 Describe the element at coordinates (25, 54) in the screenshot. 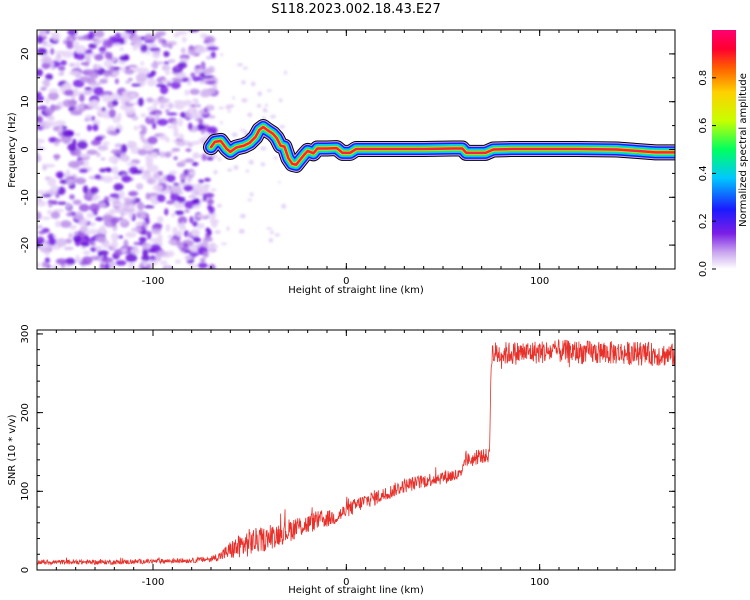

I see `y-tick-label: 20` at that location.